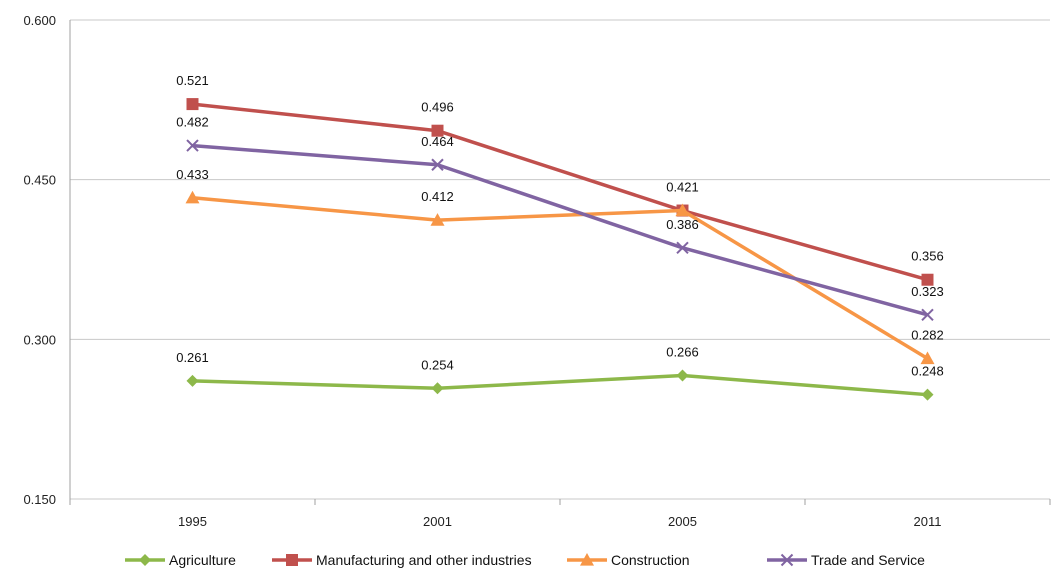  Describe the element at coordinates (437, 107) in the screenshot. I see `data-label-manufacturing-and-other-industries: 0.496` at that location.